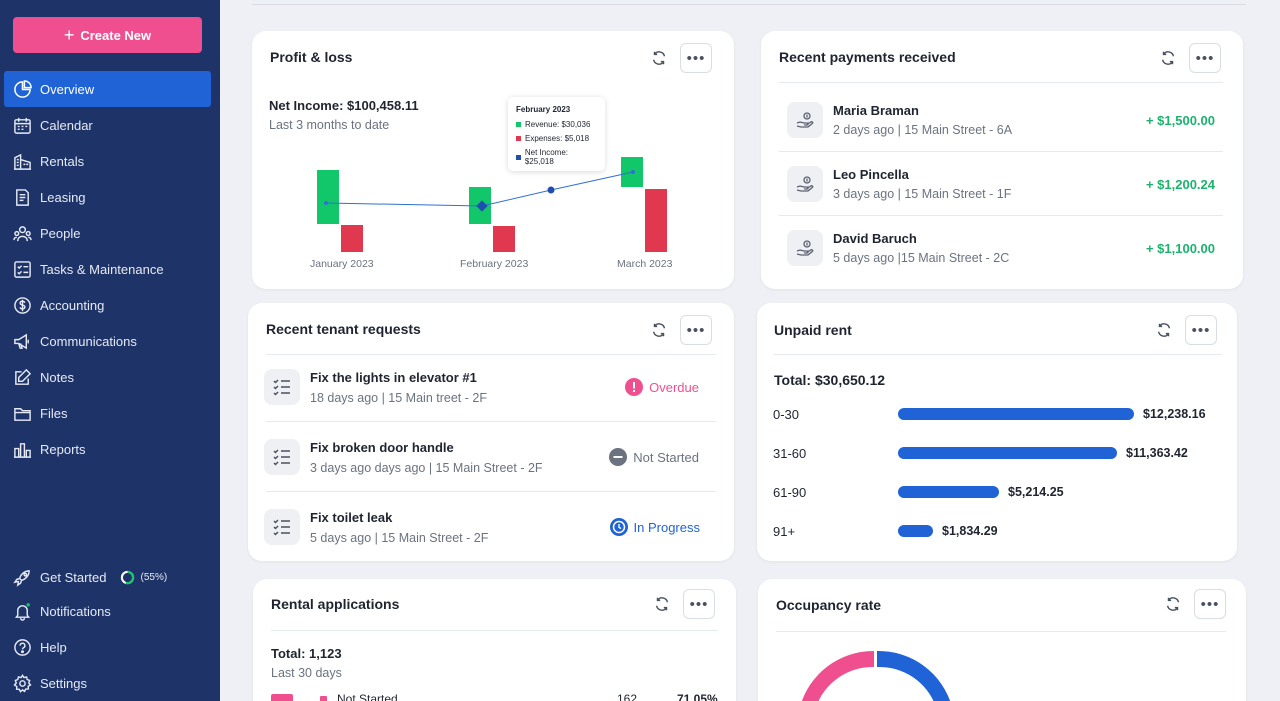 This screenshot has height=701, width=1280. I want to click on unpaid-total: Total: $30,650.12, so click(830, 380).